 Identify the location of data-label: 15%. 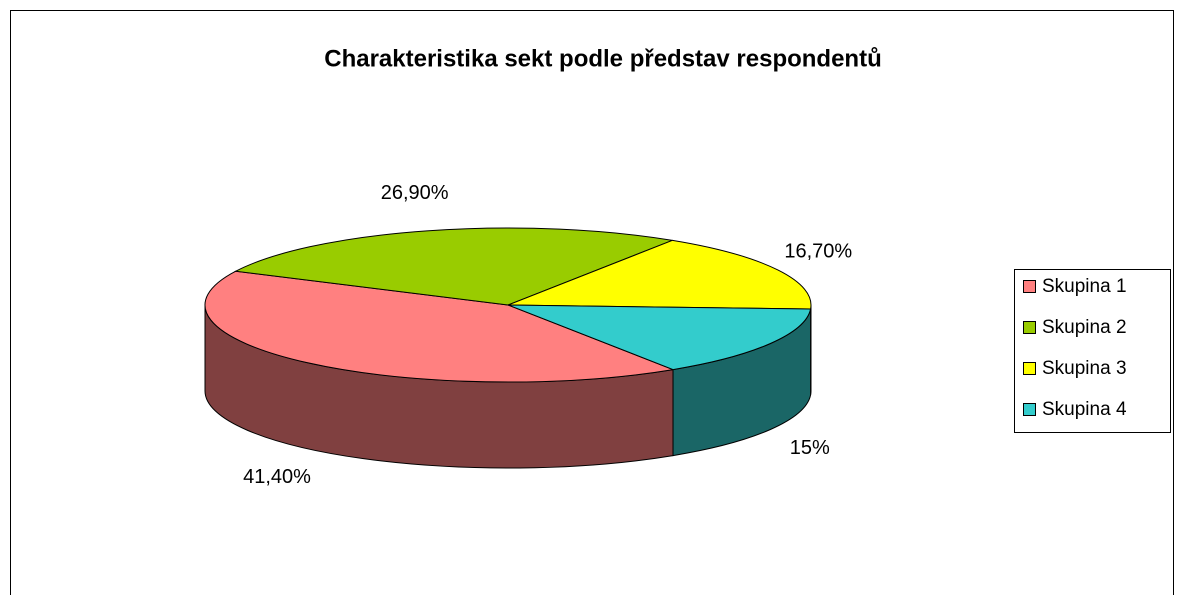
(810, 448).